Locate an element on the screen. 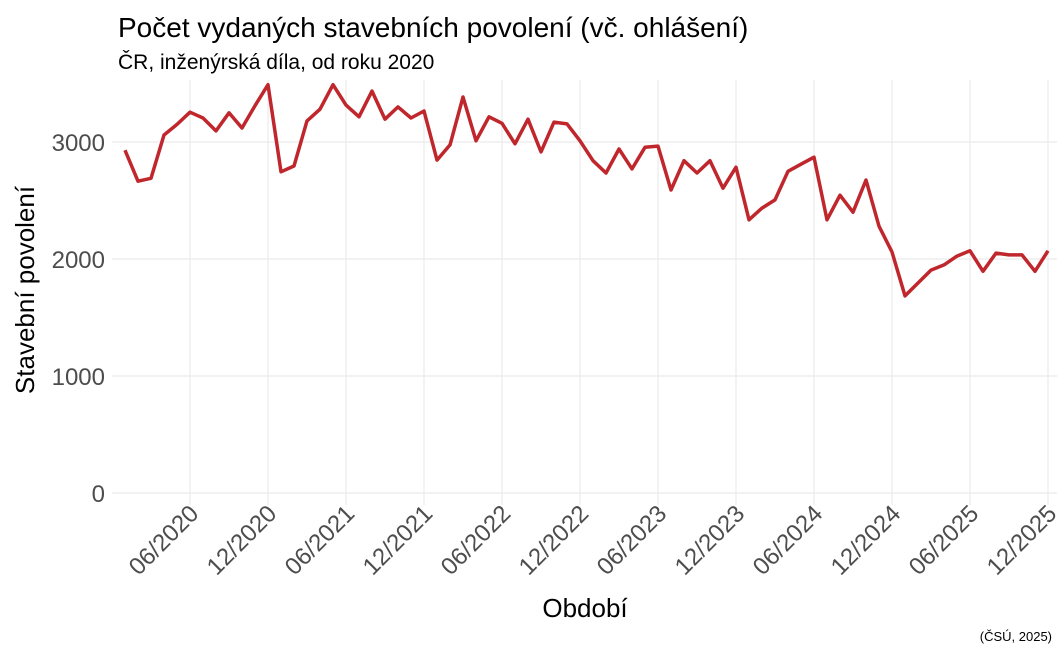 The image size is (1057, 648). caption: (ČSÚ, 2025) is located at coordinates (1016, 636).